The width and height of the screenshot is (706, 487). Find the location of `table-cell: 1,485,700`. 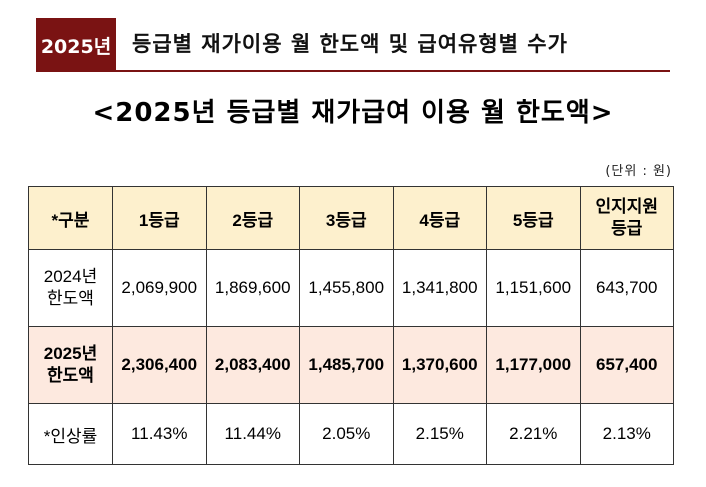

table-cell: 1,485,700 is located at coordinates (346, 365).